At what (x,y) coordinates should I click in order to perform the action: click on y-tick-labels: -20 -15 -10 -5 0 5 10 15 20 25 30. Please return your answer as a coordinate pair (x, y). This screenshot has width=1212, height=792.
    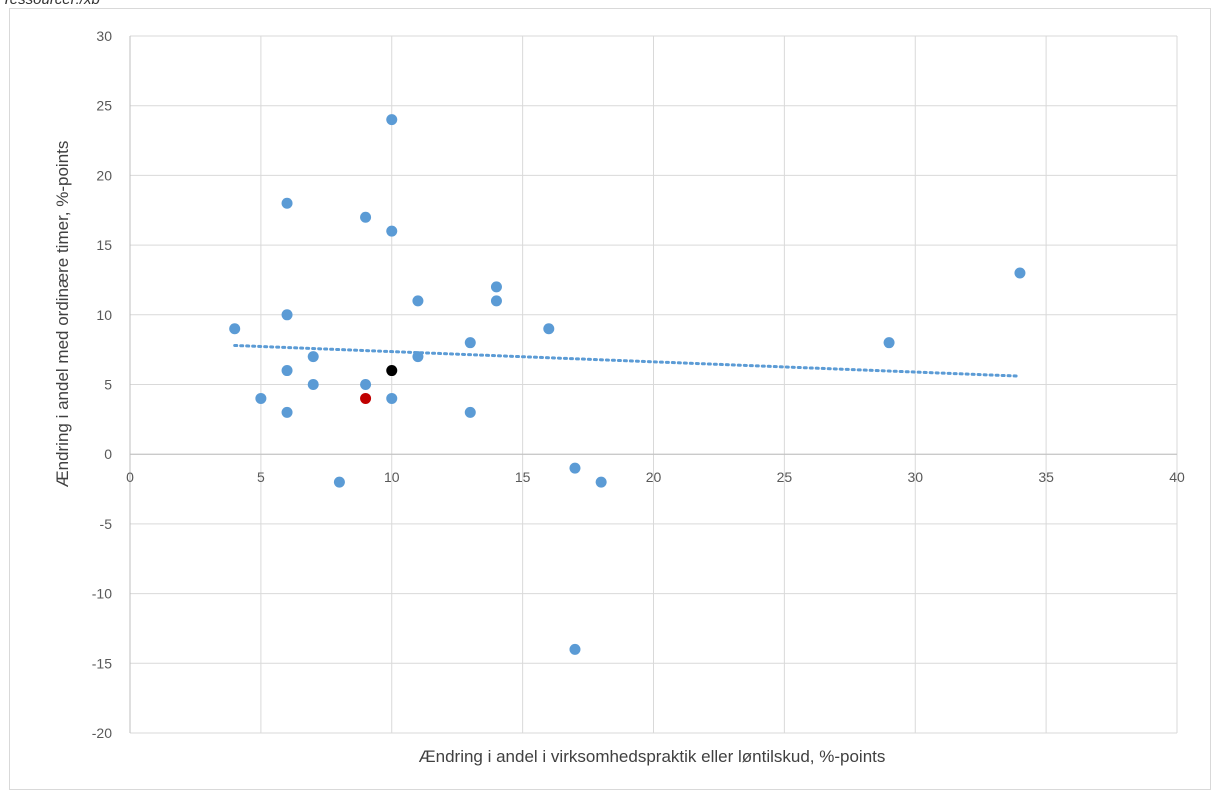
    Looking at the image, I should click on (102, 384).